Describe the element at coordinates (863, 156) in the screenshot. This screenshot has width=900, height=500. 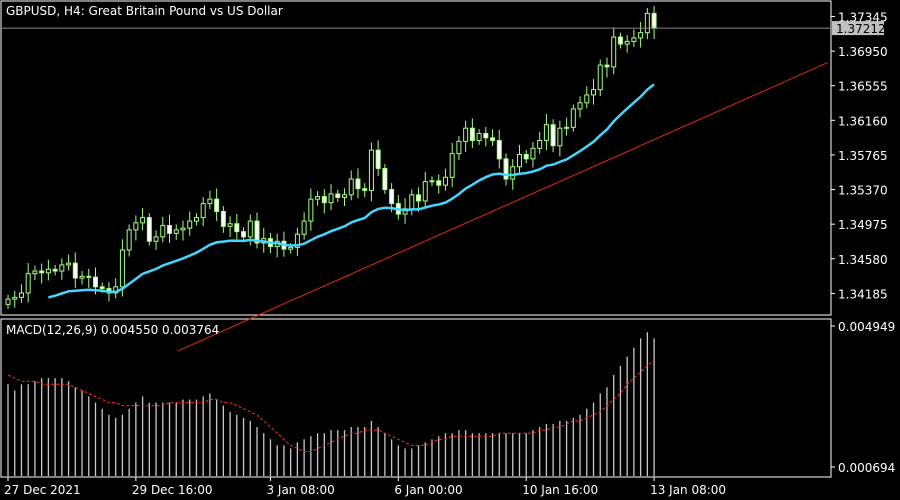
I see `price-tick-label: 1.35765` at that location.